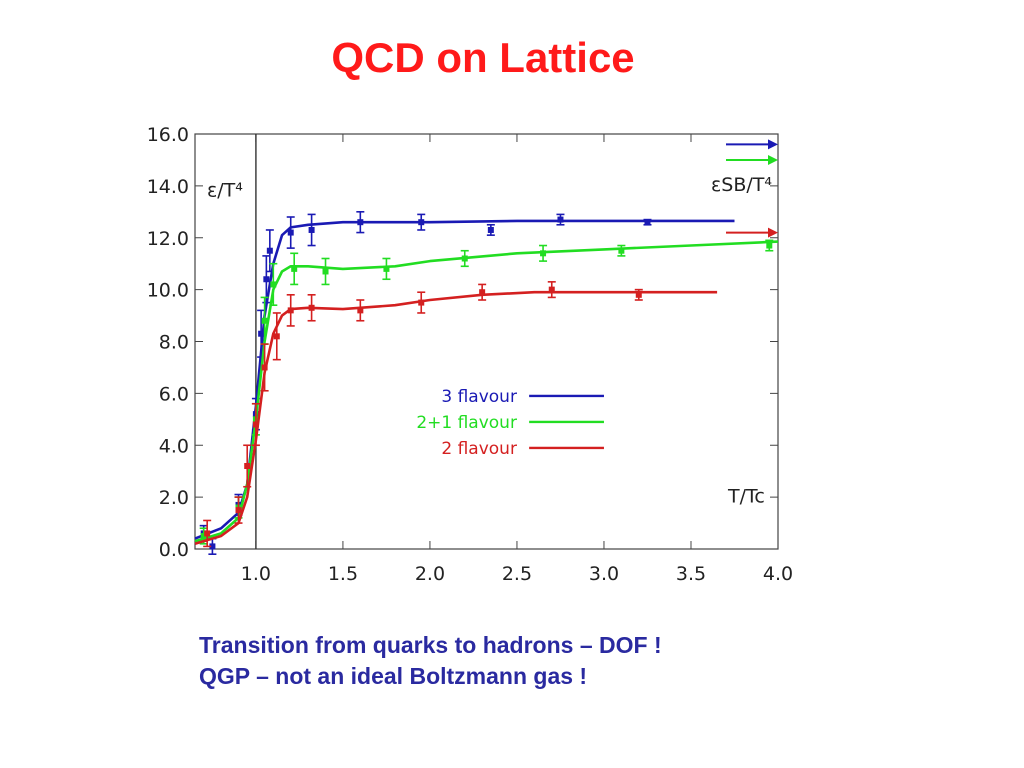 Image resolution: width=1024 pixels, height=768 pixels. I want to click on caption-line-2: QGP – not an ideal Boltzmann gas !, so click(393, 676).